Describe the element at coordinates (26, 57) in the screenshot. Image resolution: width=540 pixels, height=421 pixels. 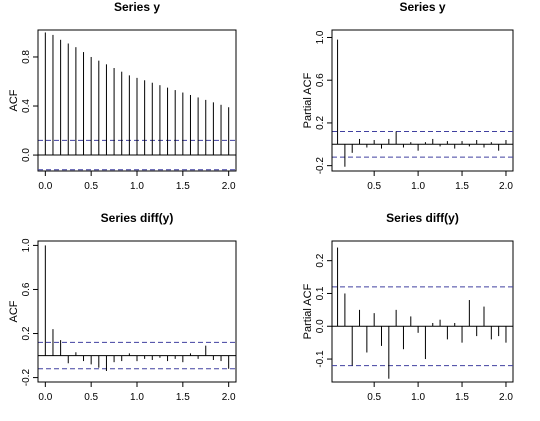
I see `y-tick-label: 0.8` at that location.